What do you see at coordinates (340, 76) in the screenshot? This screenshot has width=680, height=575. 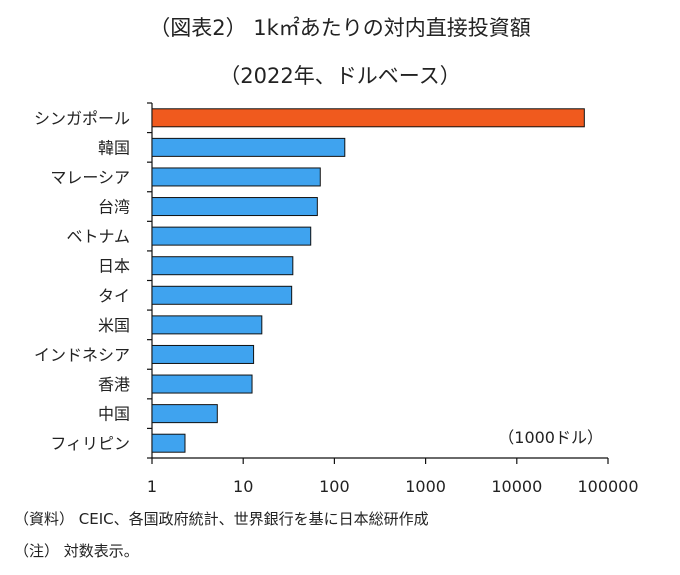 I see `chart-subtitle: （2022年、ドルベース）` at bounding box center [340, 76].